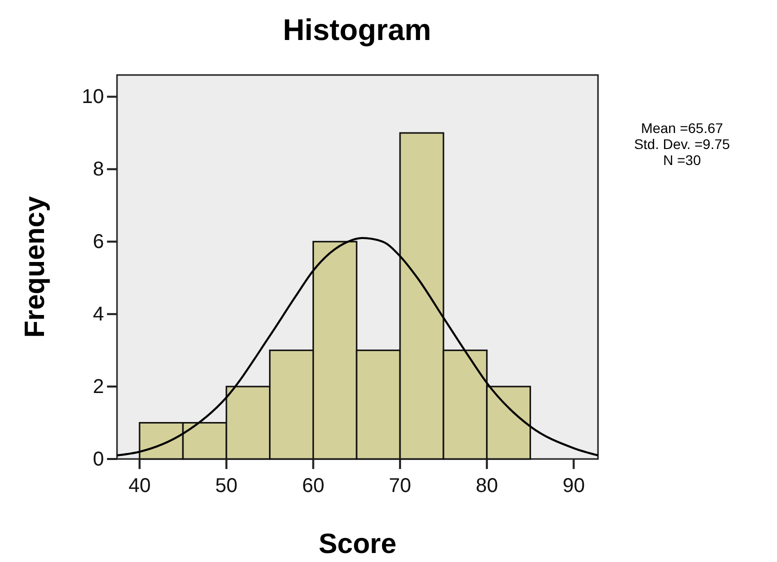 The width and height of the screenshot is (777, 562). What do you see at coordinates (98, 459) in the screenshot?
I see `y-tick-label: 0` at bounding box center [98, 459].